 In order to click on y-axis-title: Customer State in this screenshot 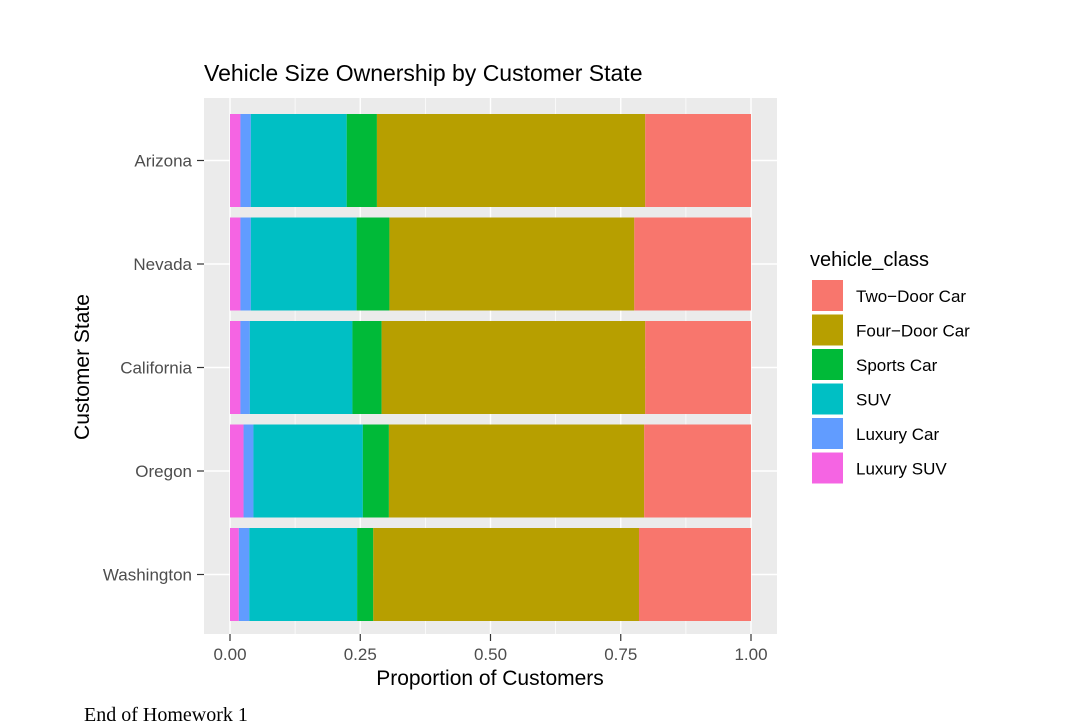, I will do `click(82, 367)`.